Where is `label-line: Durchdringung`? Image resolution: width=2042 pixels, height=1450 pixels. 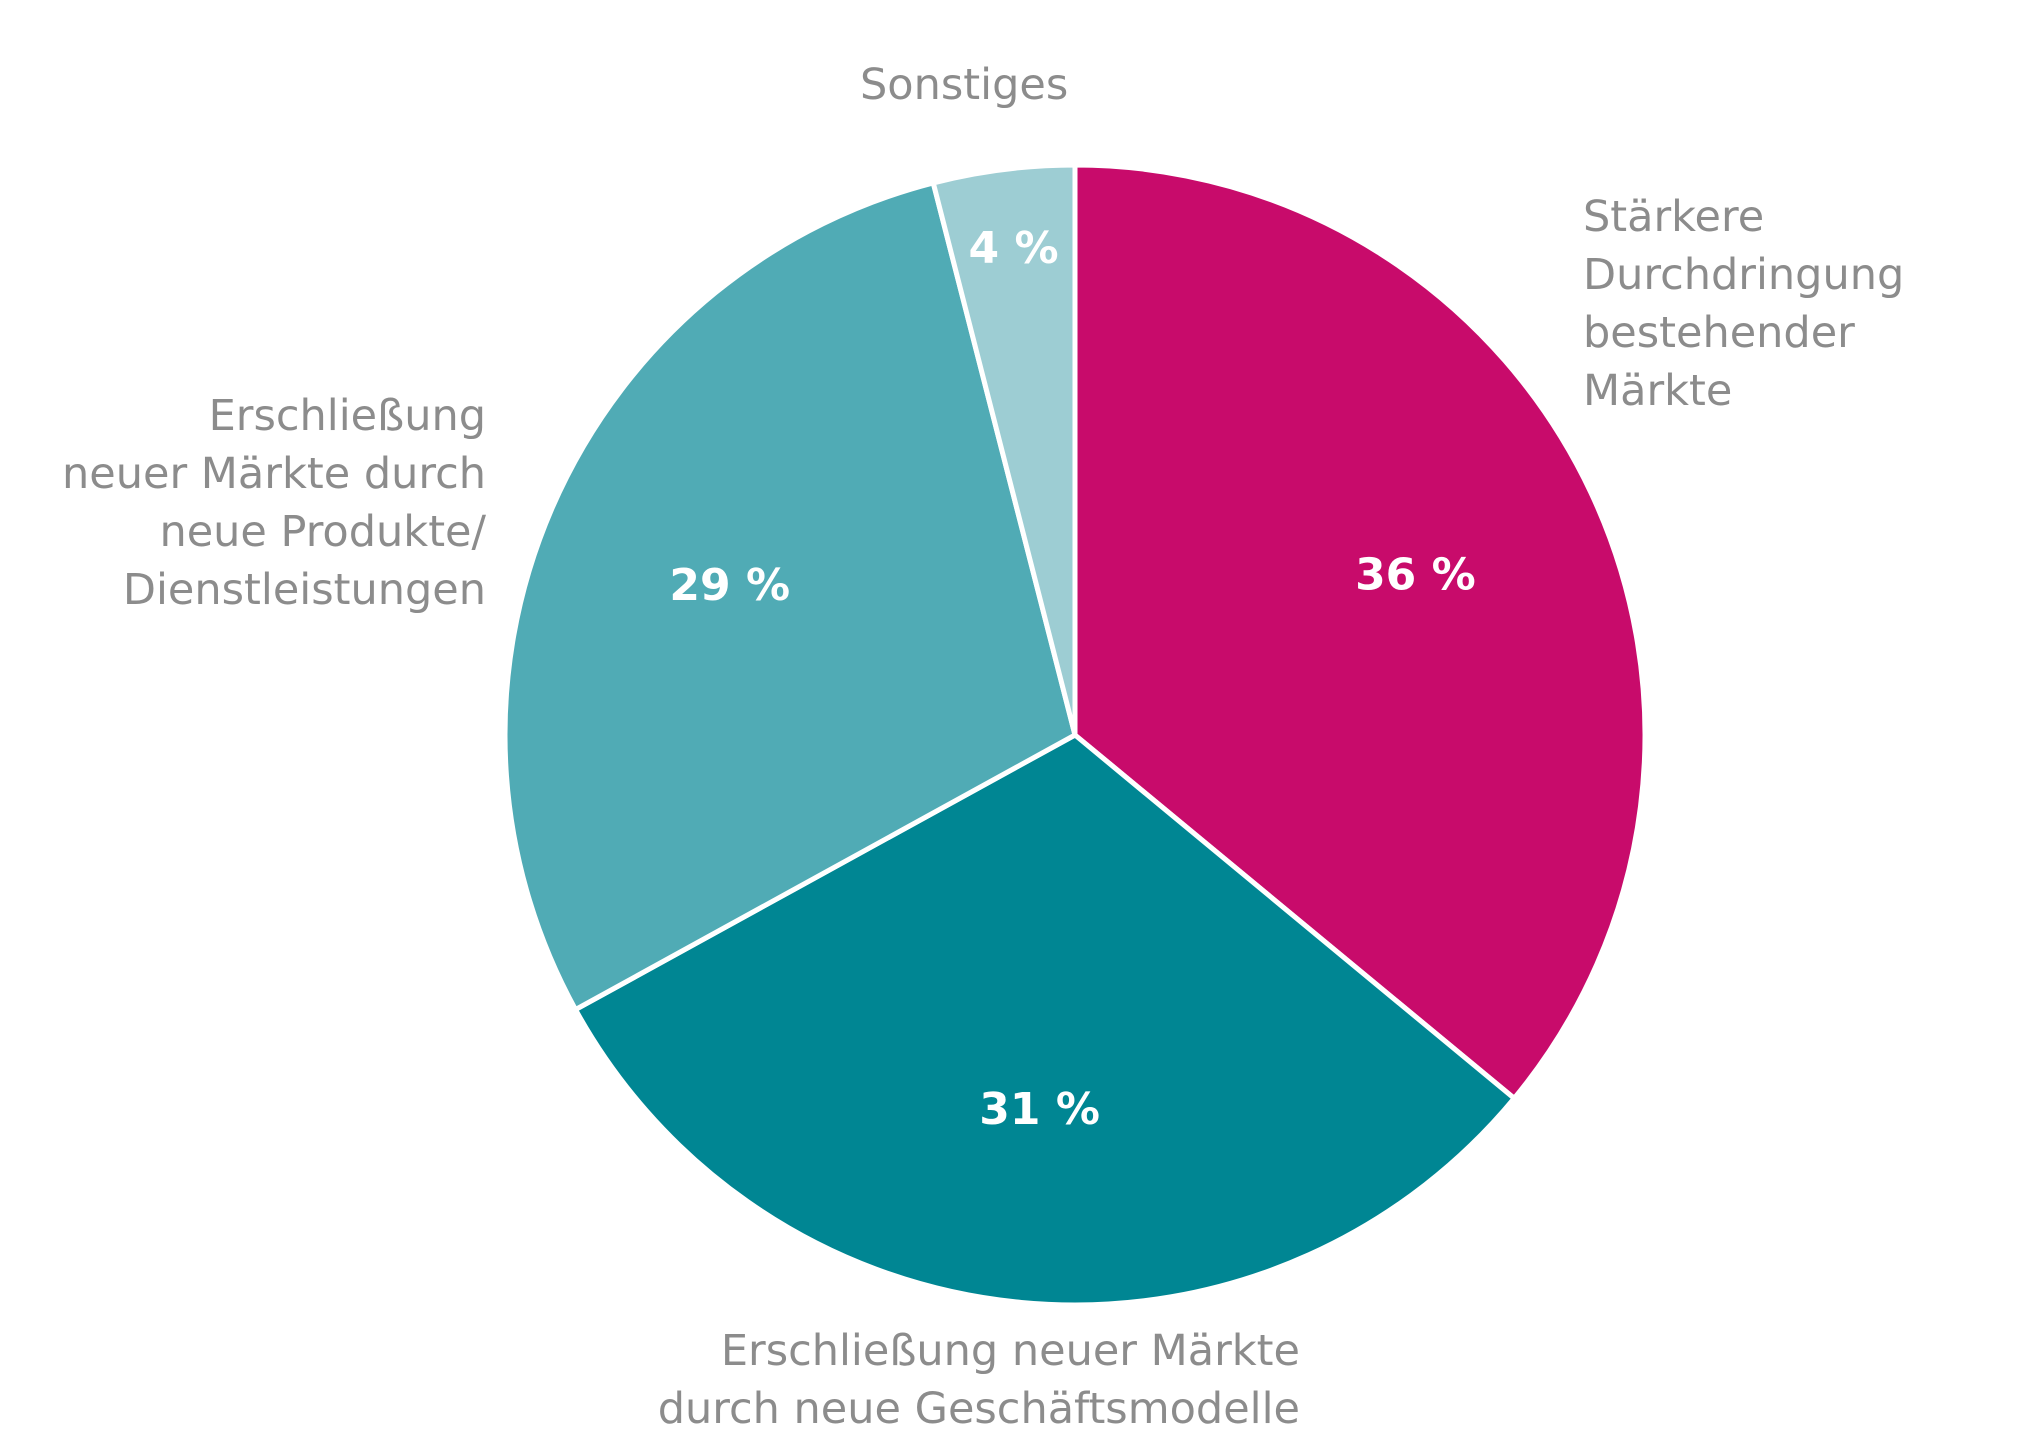
label-line: Durchdringung is located at coordinates (1744, 275).